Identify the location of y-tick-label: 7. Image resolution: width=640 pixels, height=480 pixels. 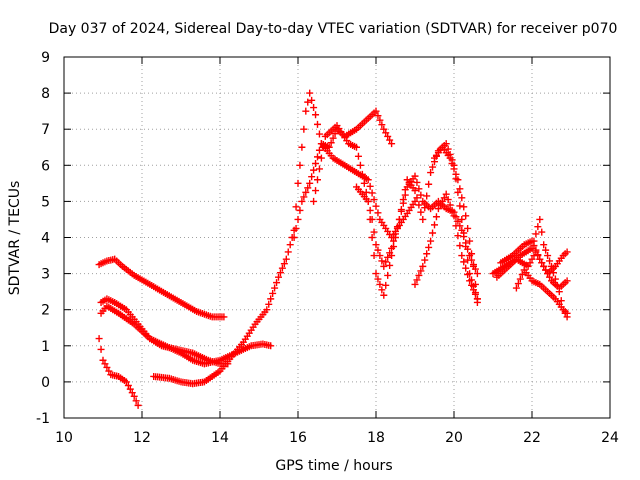
(45, 130).